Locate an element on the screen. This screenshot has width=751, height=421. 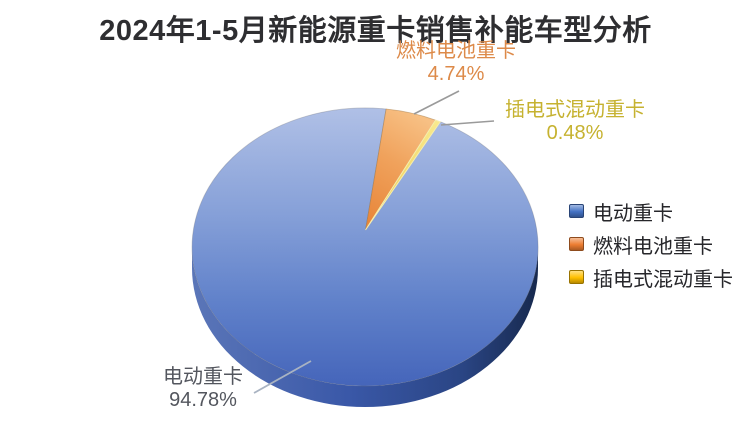
legend-swatch-phev is located at coordinates (576, 277).